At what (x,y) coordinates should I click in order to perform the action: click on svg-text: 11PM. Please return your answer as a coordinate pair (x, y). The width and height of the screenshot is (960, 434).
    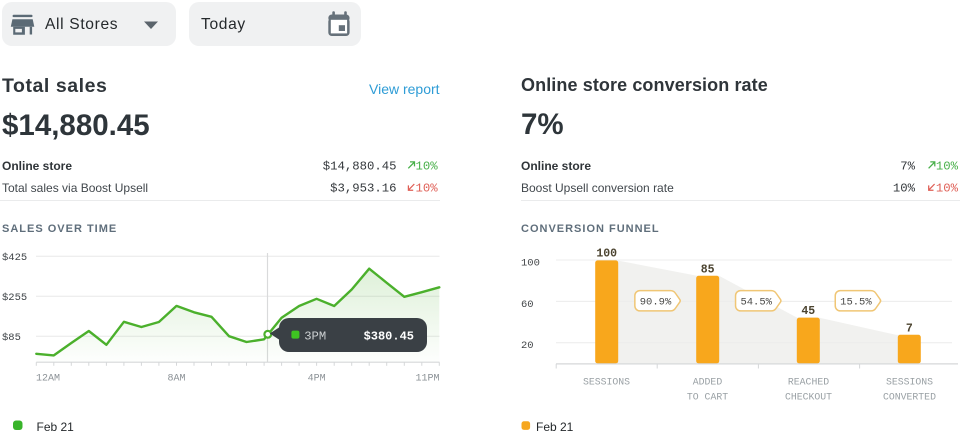
    Looking at the image, I should click on (427, 379).